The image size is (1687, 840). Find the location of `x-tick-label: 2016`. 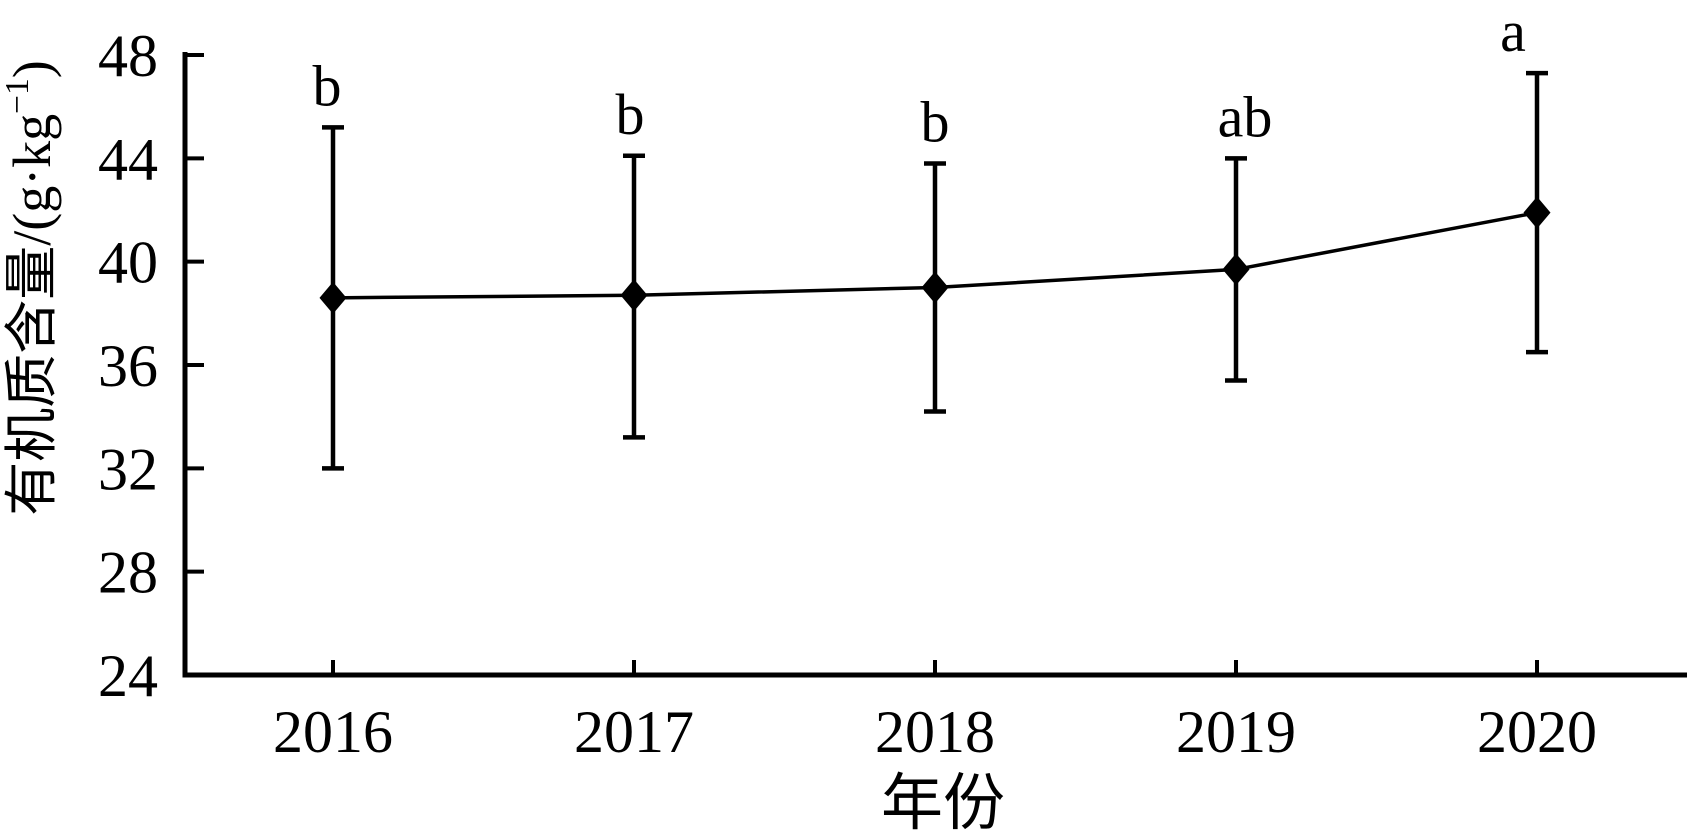

x-tick-label: 2016 is located at coordinates (333, 732).